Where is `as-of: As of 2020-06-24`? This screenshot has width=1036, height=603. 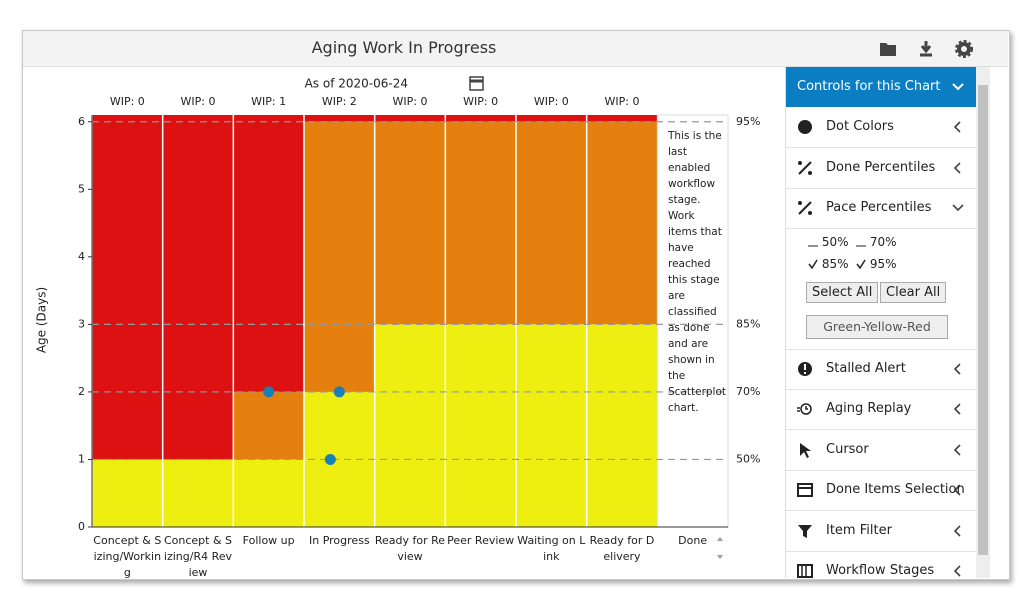
as-of: As of 2020-06-24 is located at coordinates (356, 84).